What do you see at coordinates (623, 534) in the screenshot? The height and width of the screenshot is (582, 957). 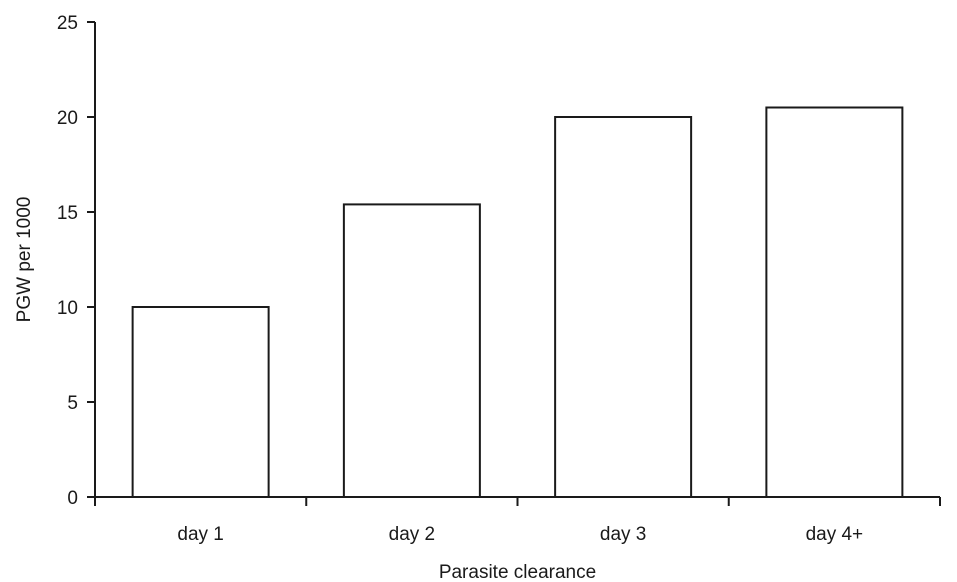 I see `x-tick-label: day 3` at bounding box center [623, 534].